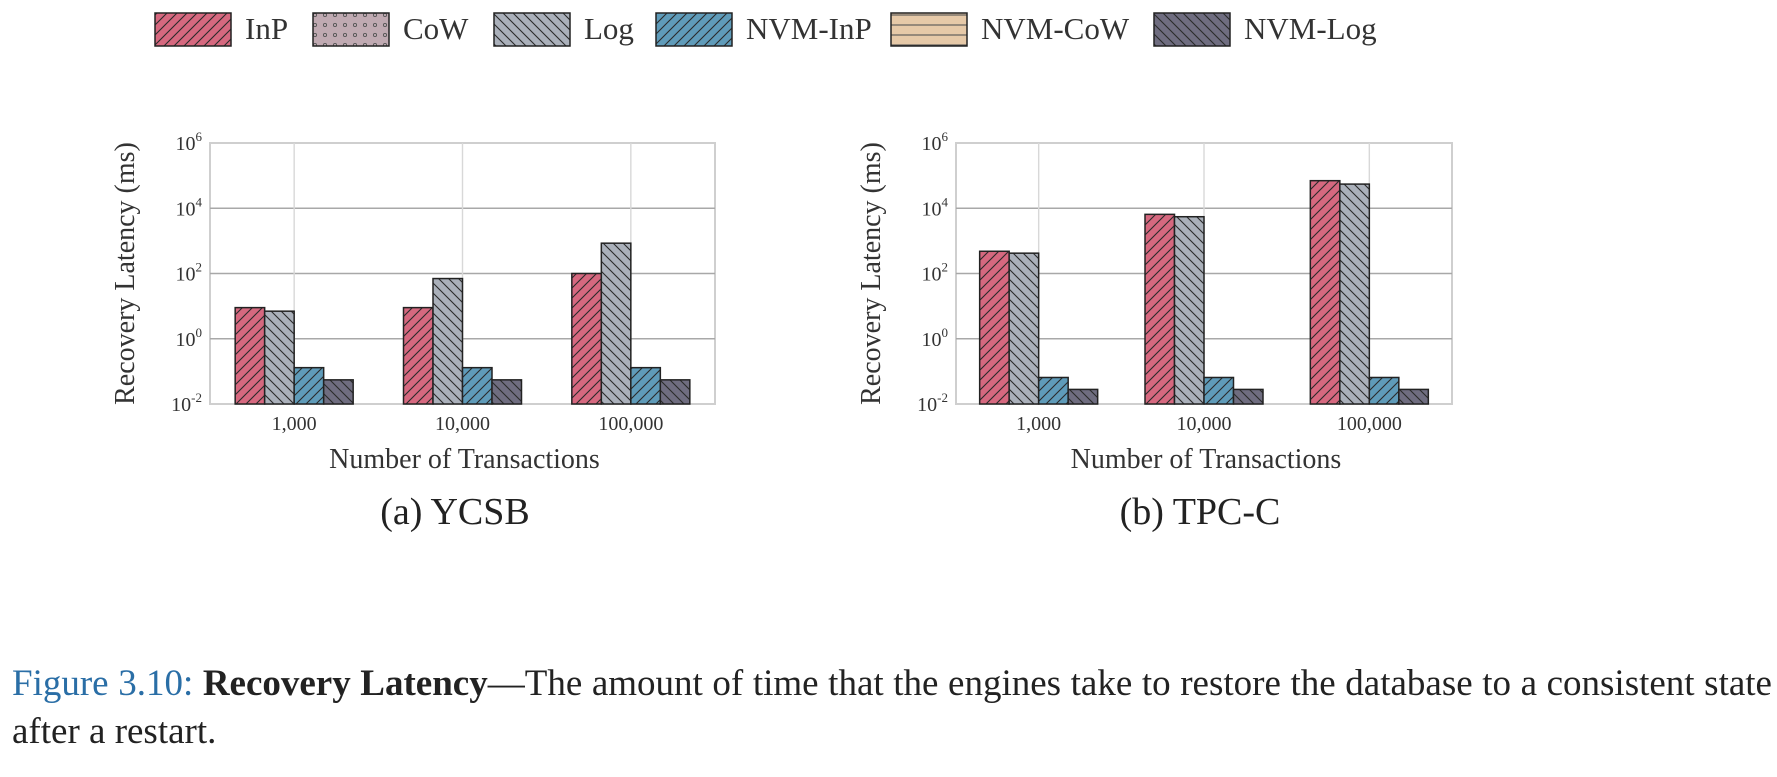  I want to click on legend-swatch-log, so click(532, 29).